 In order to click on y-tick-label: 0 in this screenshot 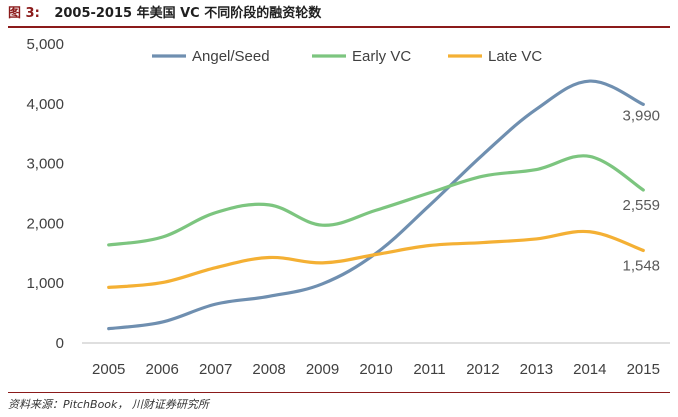, I will do `click(60, 343)`.